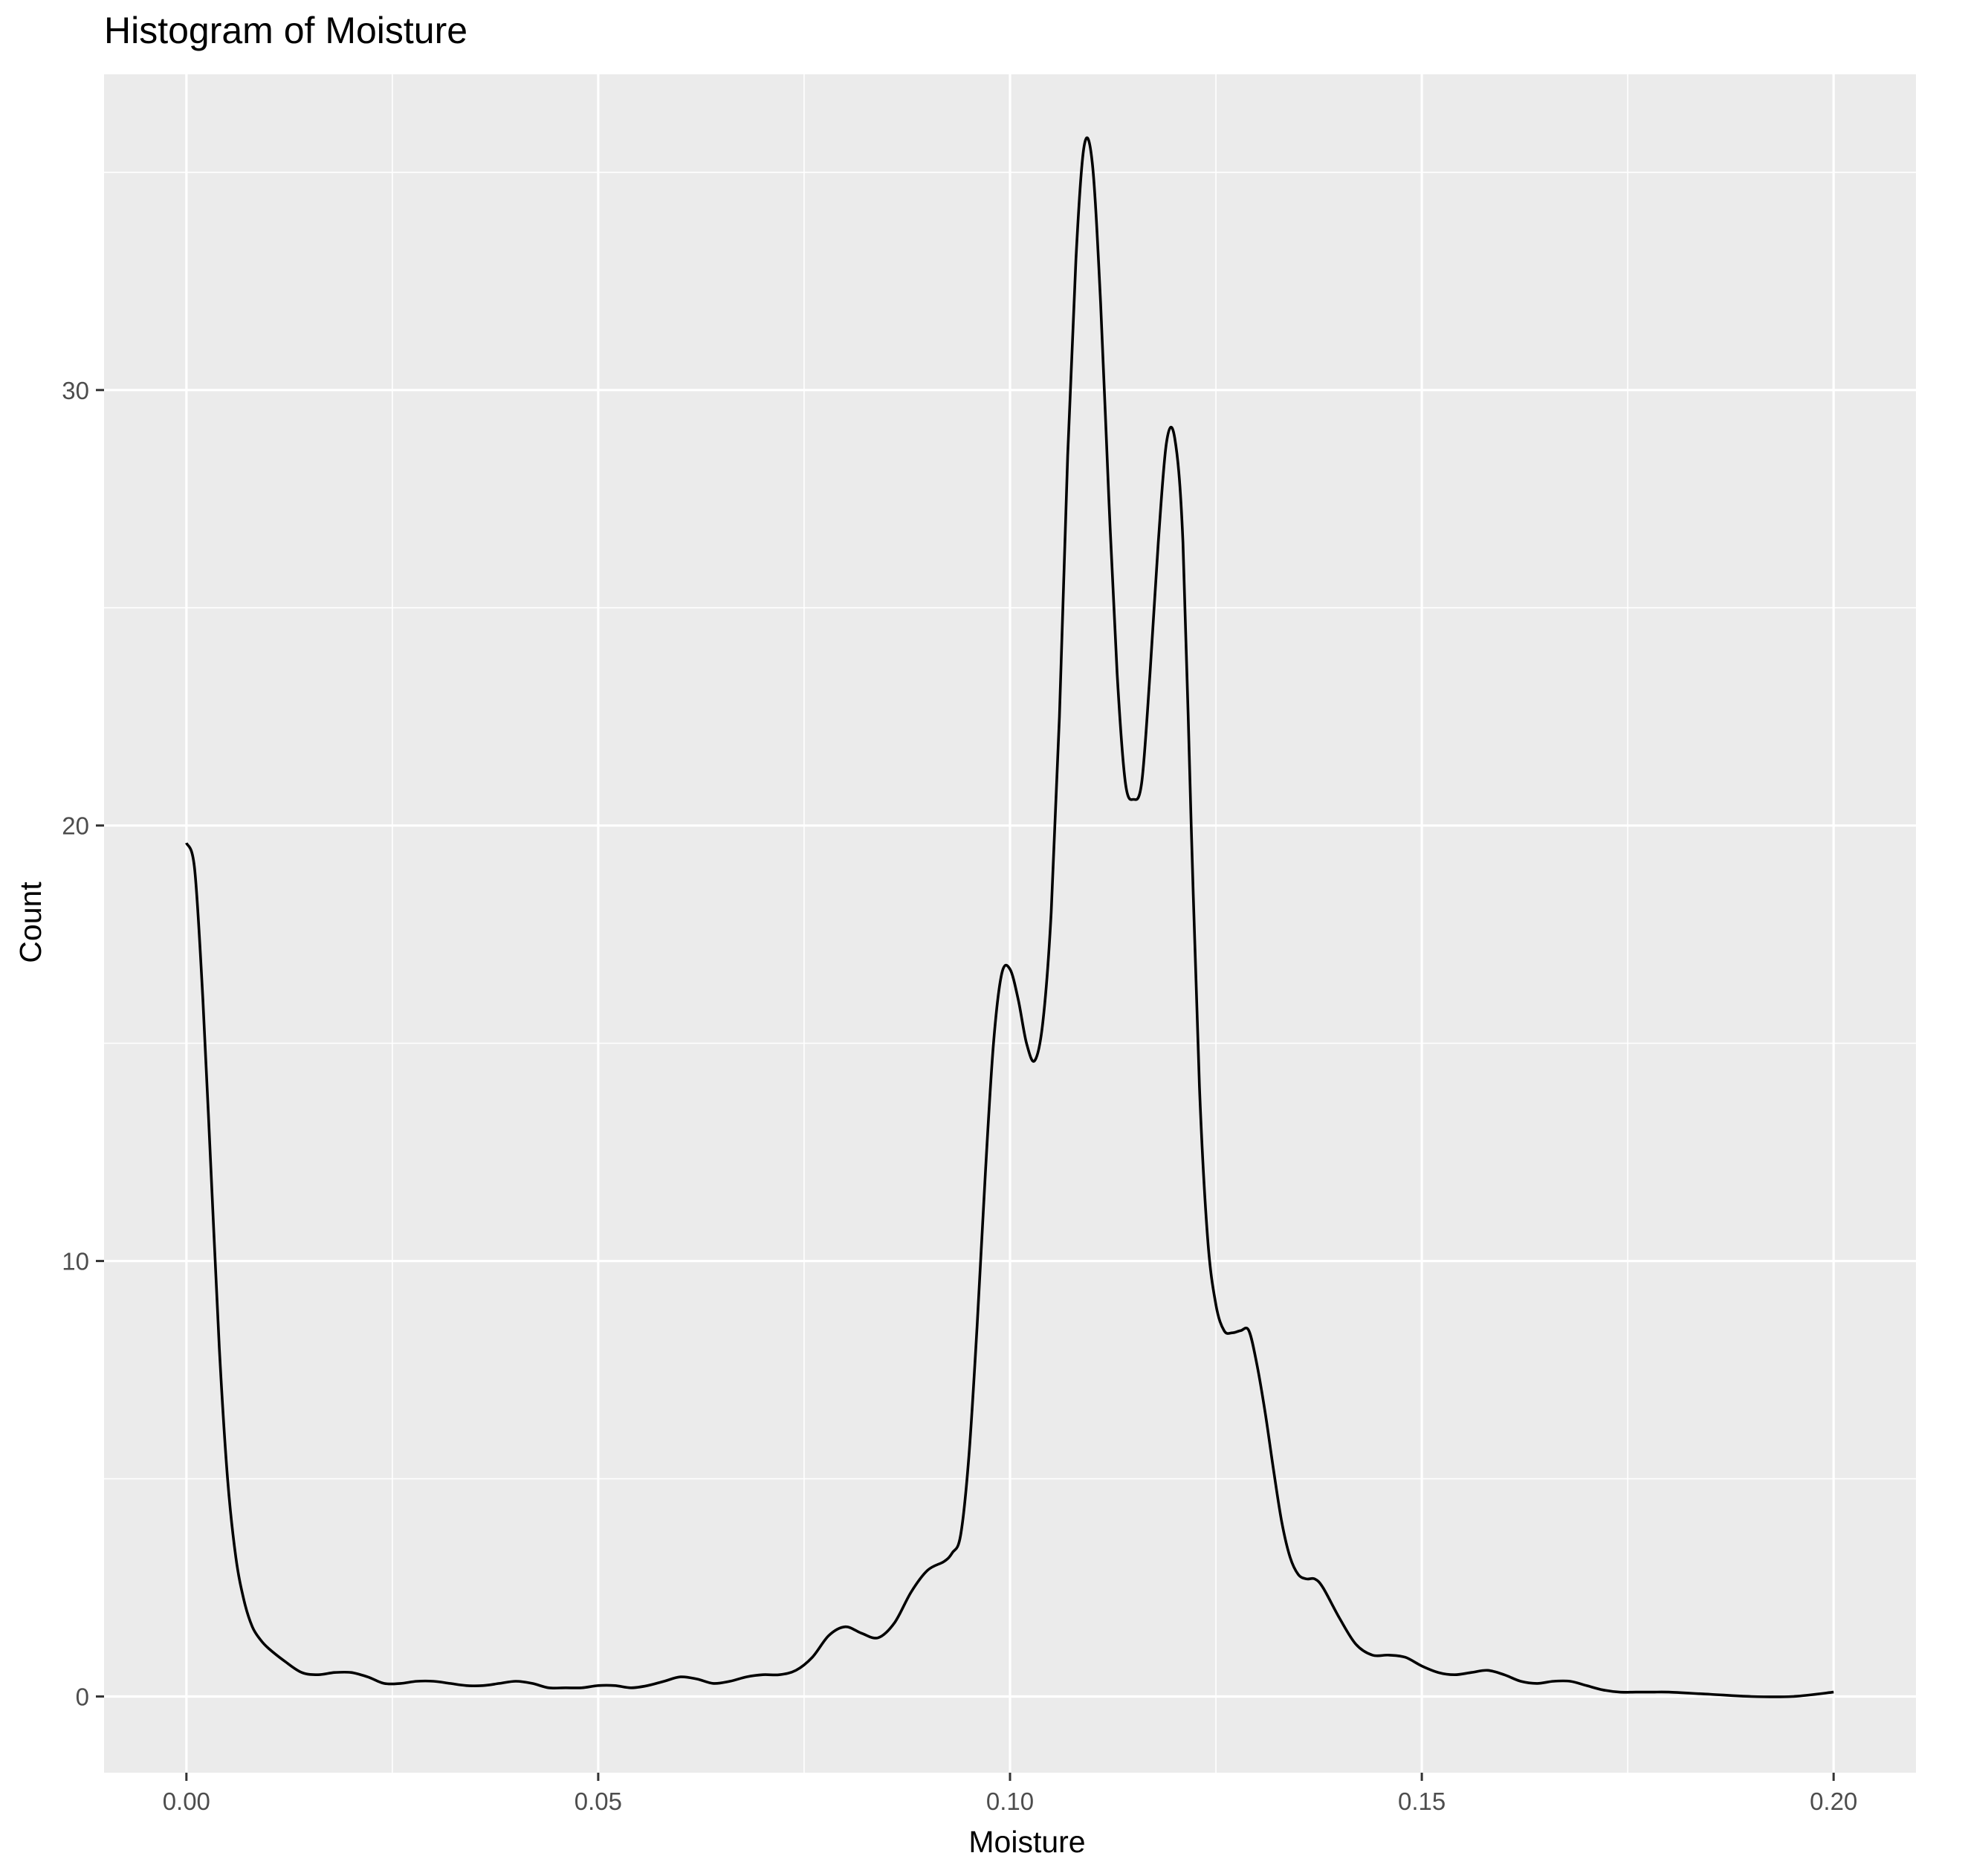  What do you see at coordinates (285, 31) in the screenshot?
I see `chart-title: Histogram of Moisture` at bounding box center [285, 31].